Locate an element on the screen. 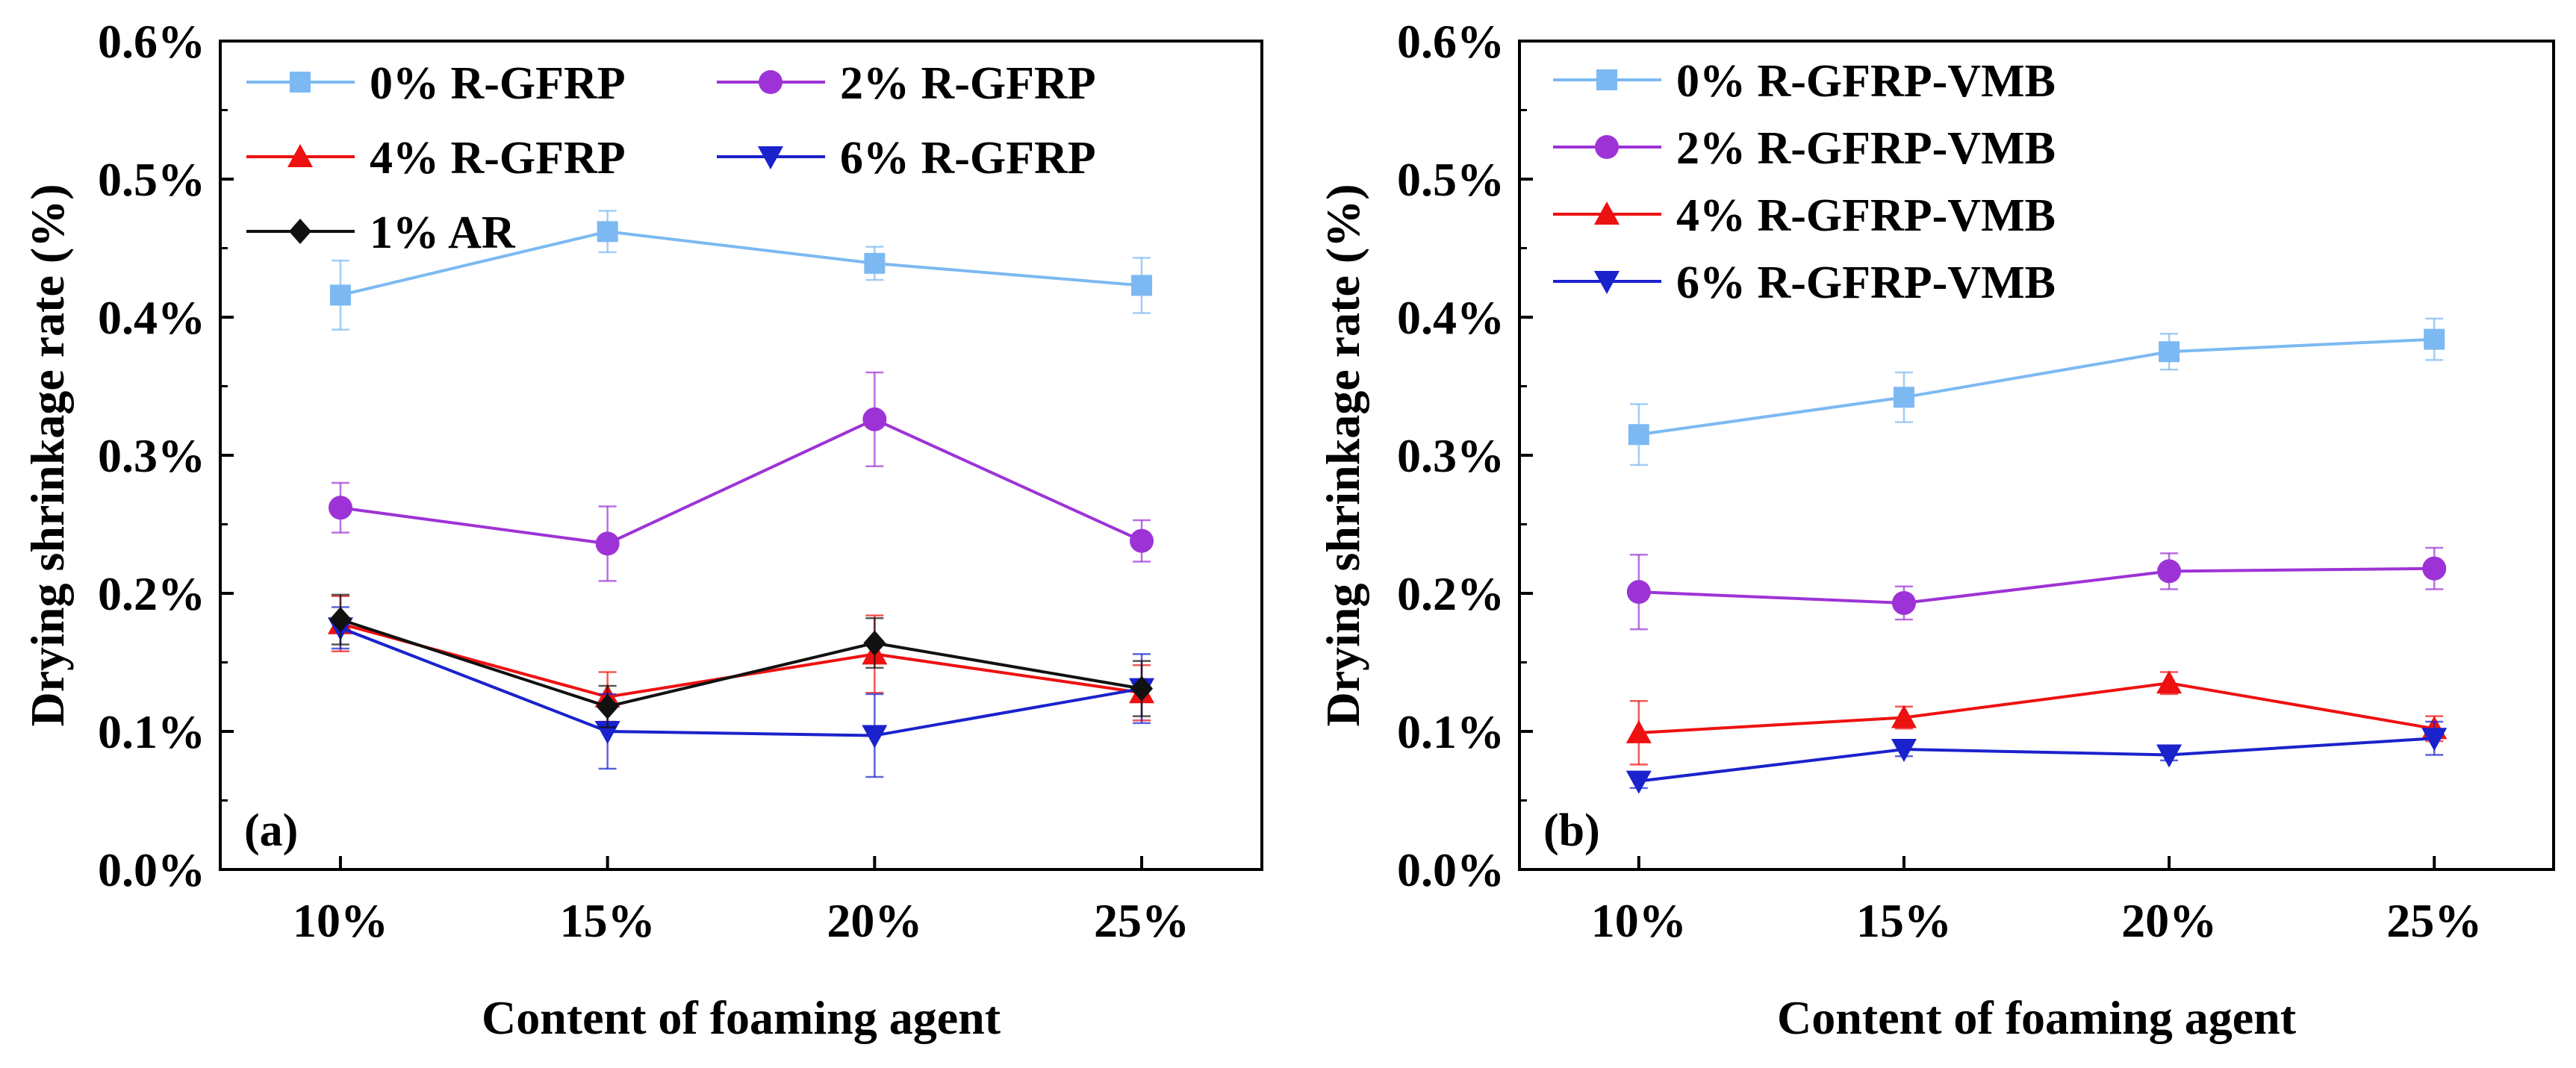 This screenshot has height=1068, width=2576. series-6-r-gfrp is located at coordinates (741, 692).